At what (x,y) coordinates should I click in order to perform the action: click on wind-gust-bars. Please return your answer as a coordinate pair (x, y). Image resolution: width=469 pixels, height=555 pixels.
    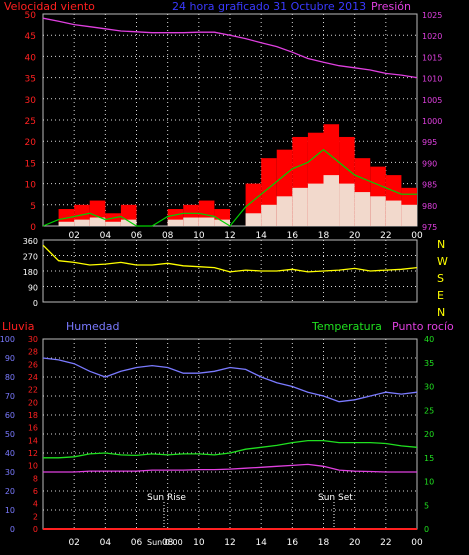
    Looking at the image, I should click on (237, 175).